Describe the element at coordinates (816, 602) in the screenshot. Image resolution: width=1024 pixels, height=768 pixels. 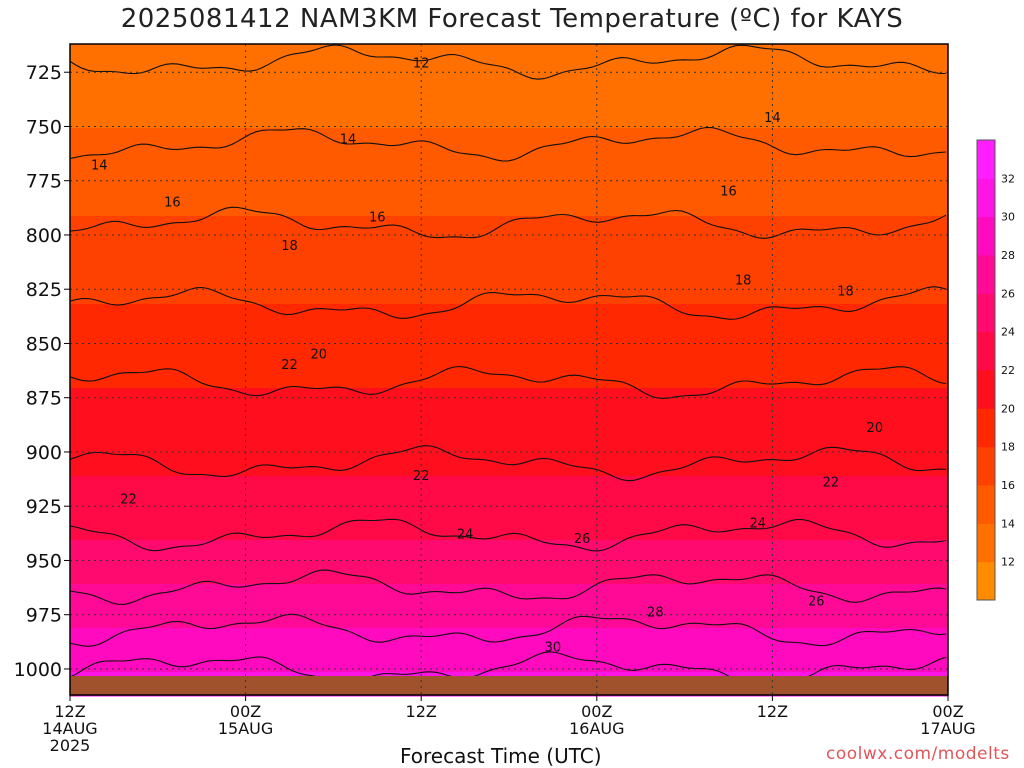
I see `contour-label: 26` at that location.